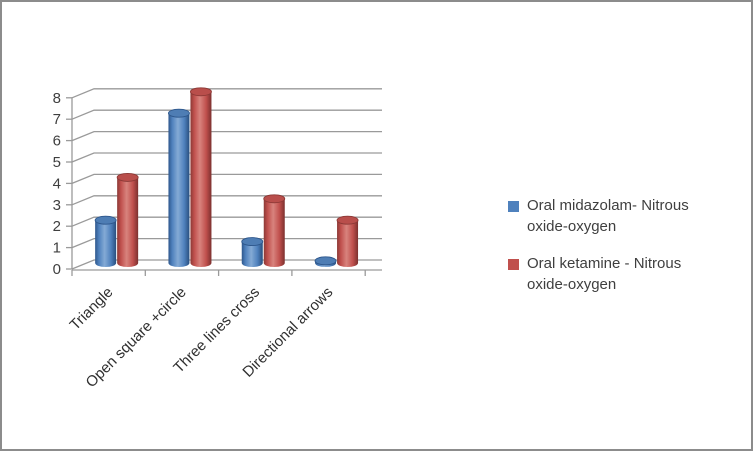 The width and height of the screenshot is (753, 451). I want to click on bar-series1-cat0, so click(128, 222).